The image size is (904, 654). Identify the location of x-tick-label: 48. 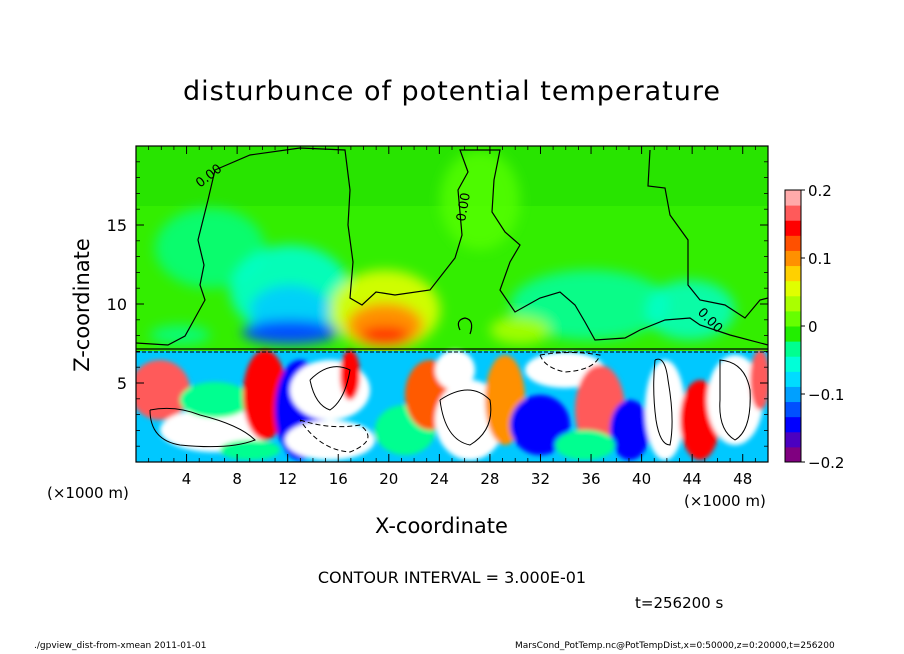
(742, 479).